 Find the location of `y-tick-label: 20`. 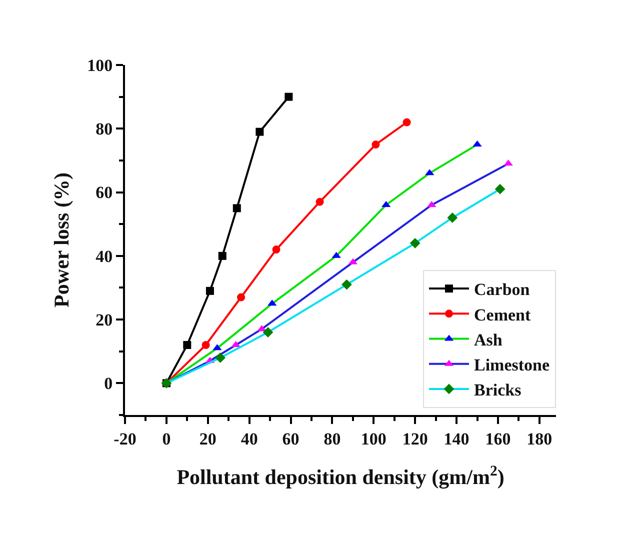

y-tick-label: 20 is located at coordinates (104, 320).